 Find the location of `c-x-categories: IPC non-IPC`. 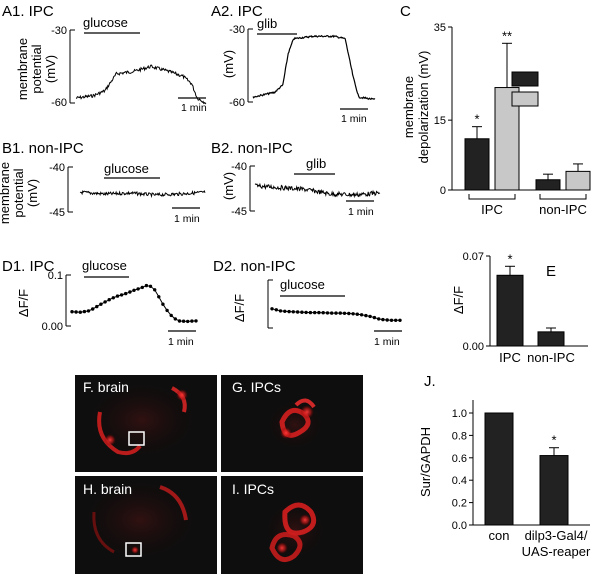

c-x-categories: IPC non-IPC is located at coordinates (527, 205).